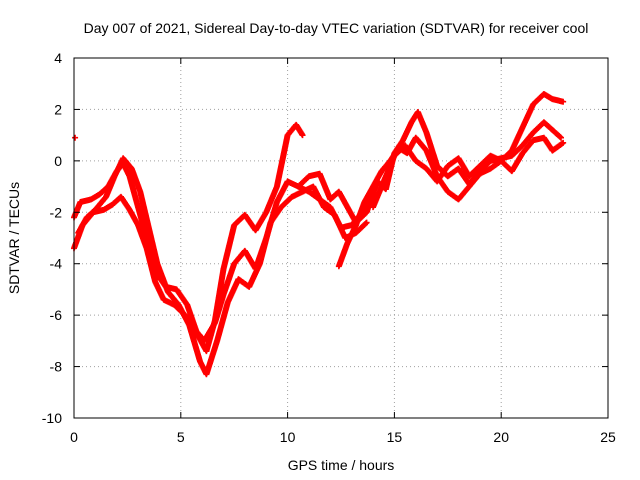  What do you see at coordinates (341, 465) in the screenshot?
I see `x-axis-label: GPS time / hours` at bounding box center [341, 465].